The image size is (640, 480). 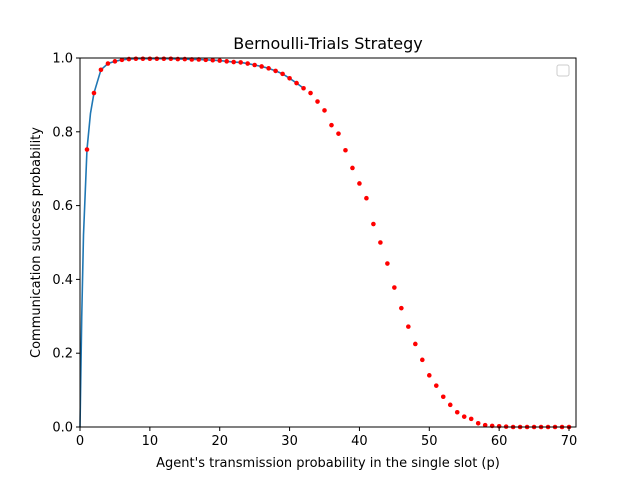 What do you see at coordinates (563, 70) in the screenshot?
I see `legend-box` at bounding box center [563, 70].